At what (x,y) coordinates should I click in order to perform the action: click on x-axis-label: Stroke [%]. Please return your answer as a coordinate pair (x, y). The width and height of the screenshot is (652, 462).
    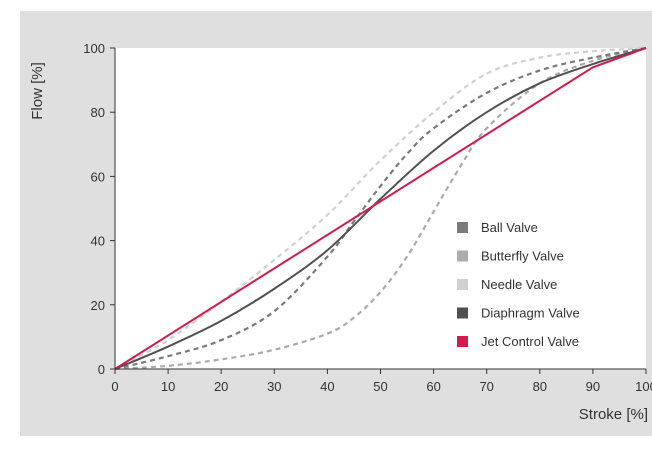
    Looking at the image, I should click on (613, 414).